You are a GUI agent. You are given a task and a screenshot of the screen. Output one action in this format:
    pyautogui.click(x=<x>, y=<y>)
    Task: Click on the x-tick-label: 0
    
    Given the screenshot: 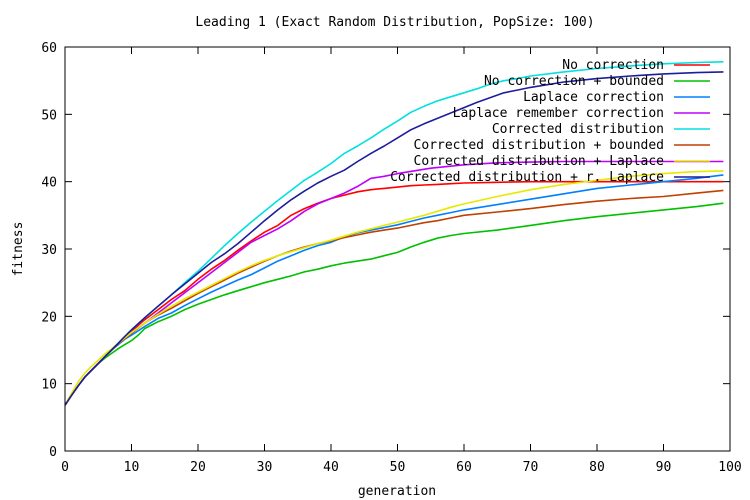 What is the action you would take?
    pyautogui.click(x=65, y=467)
    